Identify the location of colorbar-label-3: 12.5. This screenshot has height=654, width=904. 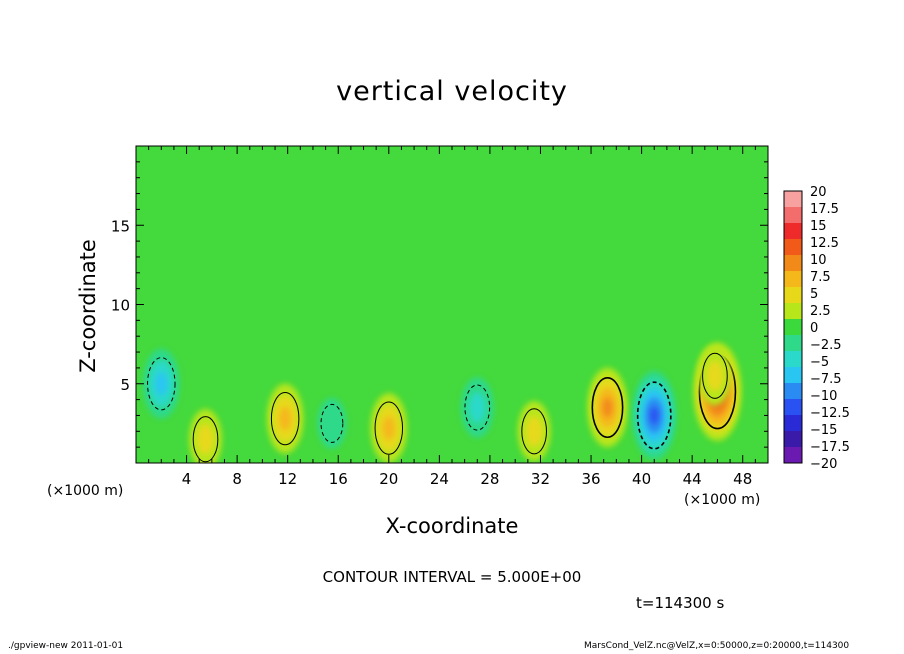
(824, 243).